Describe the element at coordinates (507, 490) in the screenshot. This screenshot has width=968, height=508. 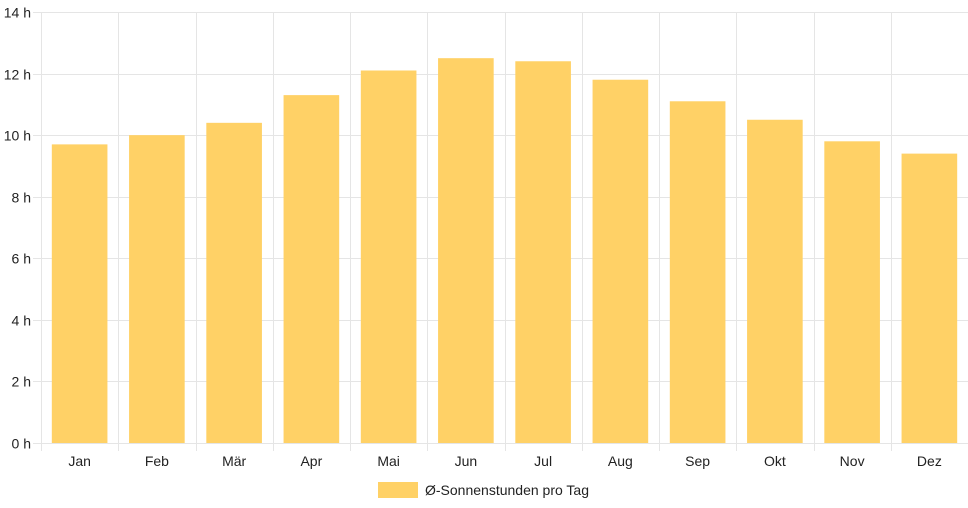
I see `legend-label: Ø-Sonnenstunden pro Tag` at that location.